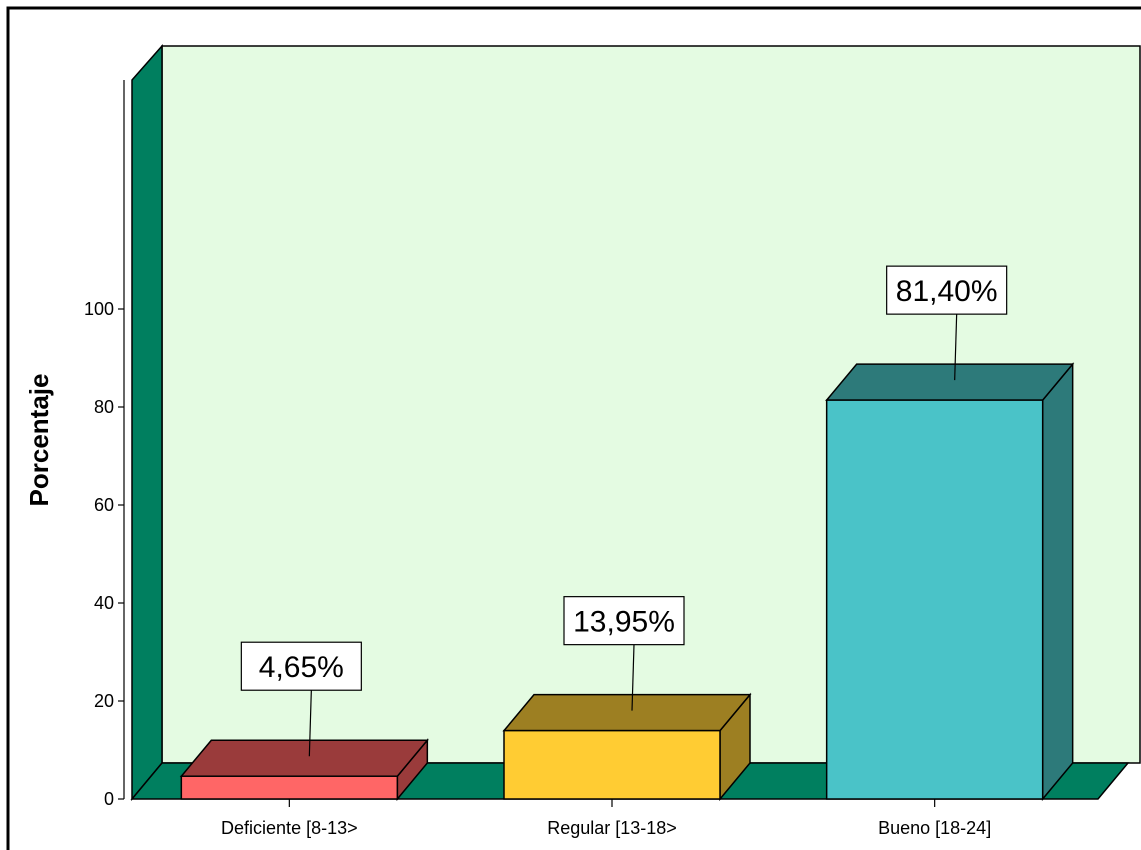 The height and width of the screenshot is (850, 1141). I want to click on data-label: 4,65%, so click(301, 667).